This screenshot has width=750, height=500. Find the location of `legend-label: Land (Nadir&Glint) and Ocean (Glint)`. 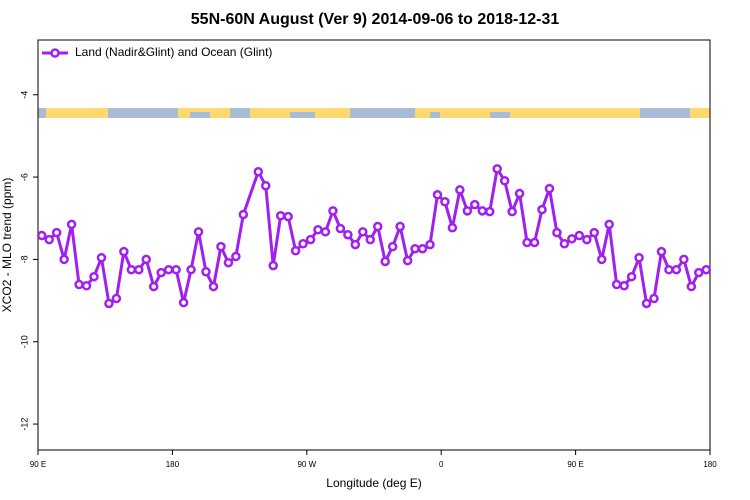

legend-label: Land (Nadir&Glint) and Ocean (Glint) is located at coordinates (173, 52).